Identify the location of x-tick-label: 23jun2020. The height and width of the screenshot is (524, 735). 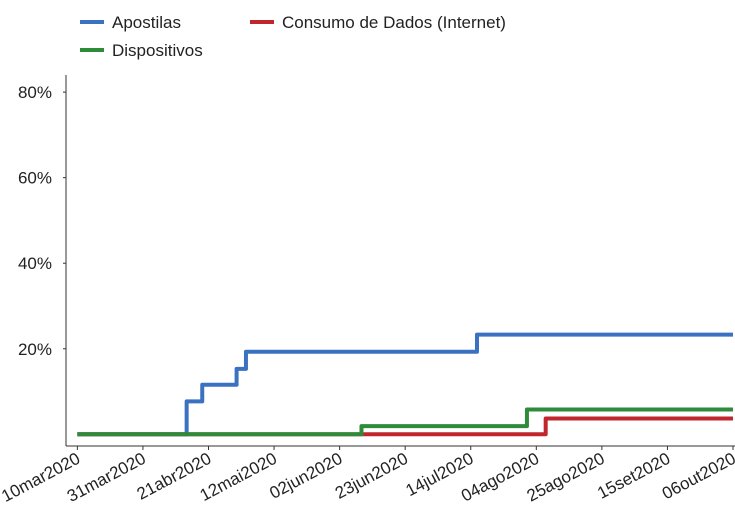
(371, 476).